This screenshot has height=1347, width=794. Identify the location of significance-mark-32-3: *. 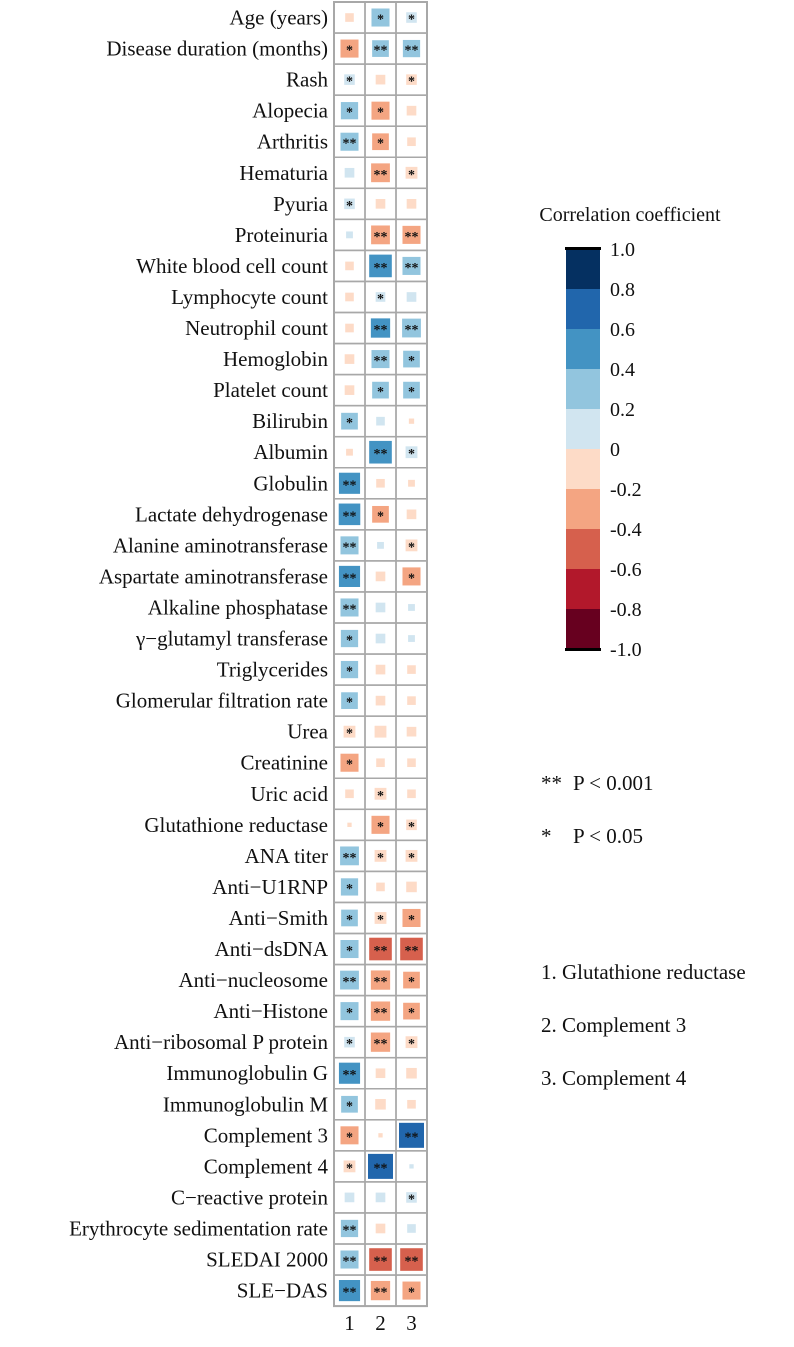
(411, 982).